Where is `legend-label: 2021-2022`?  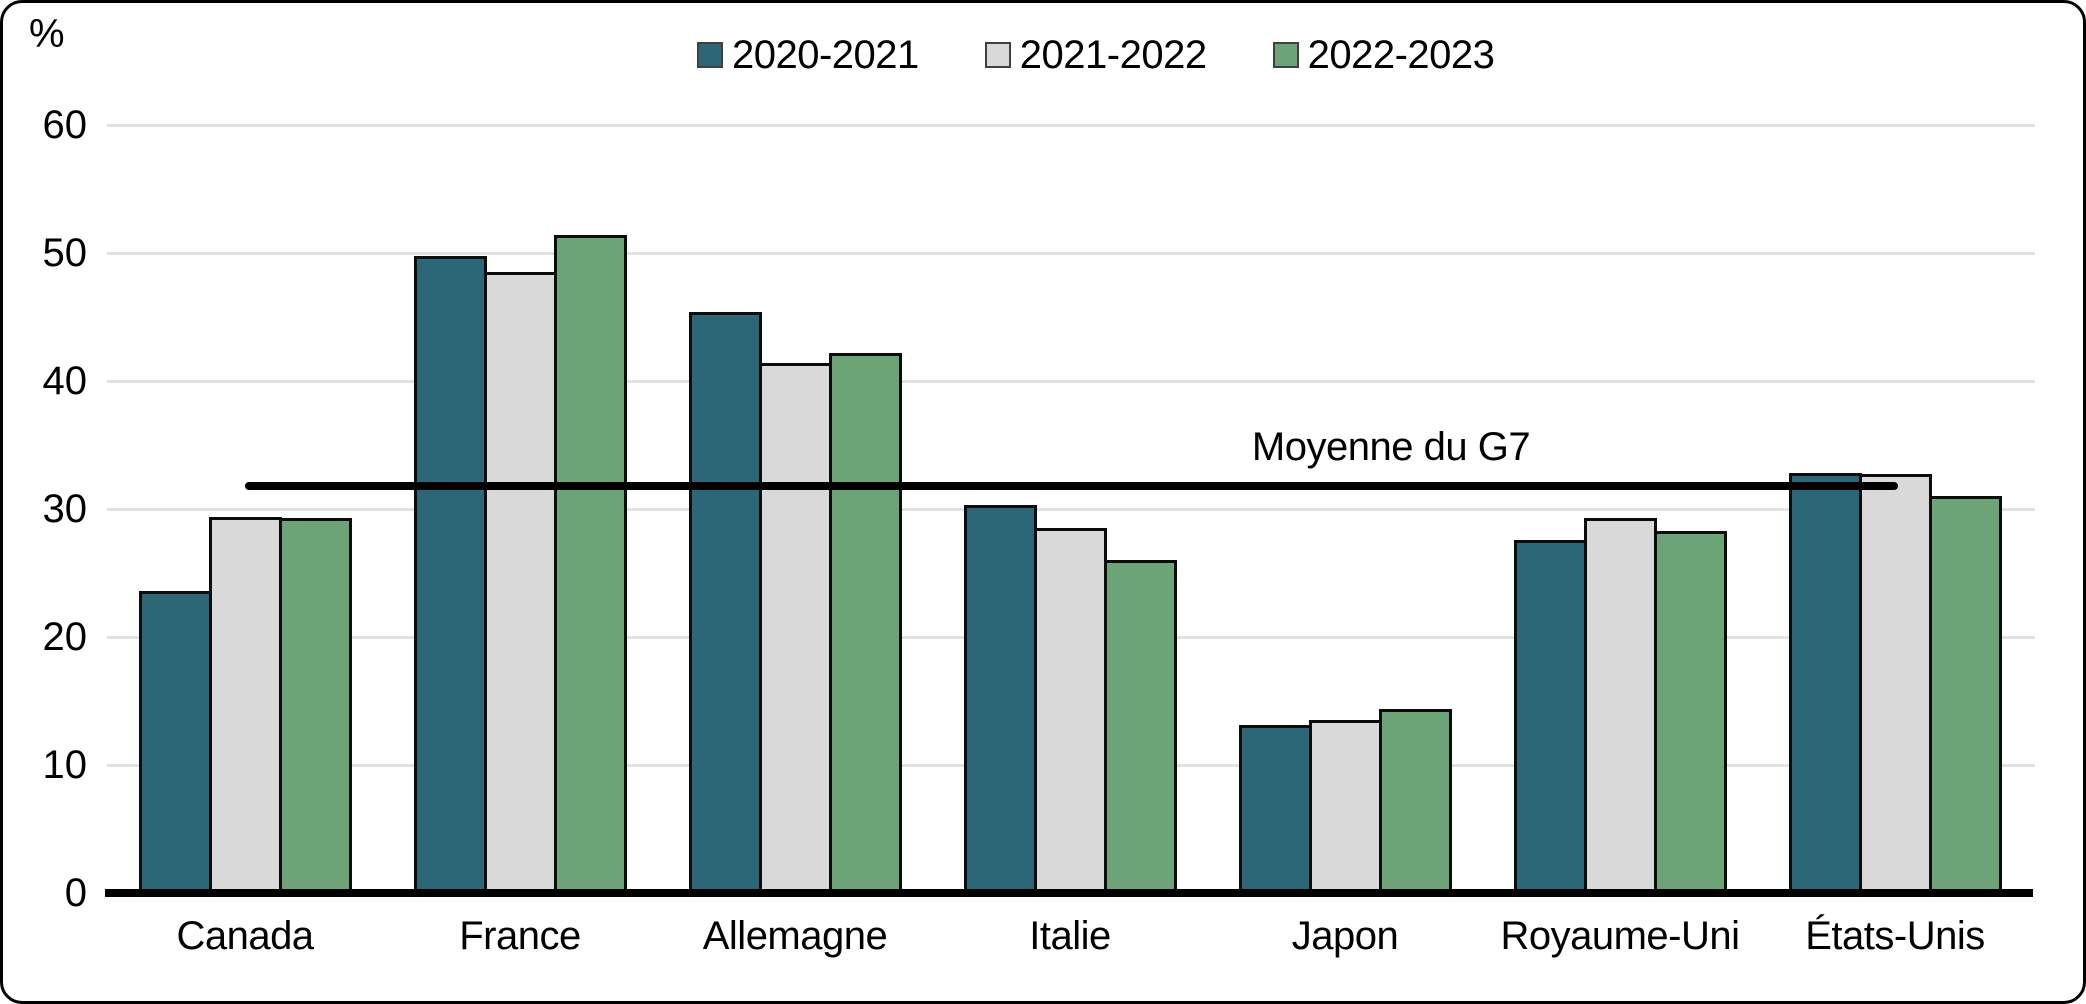 legend-label: 2021-2022 is located at coordinates (1113, 55).